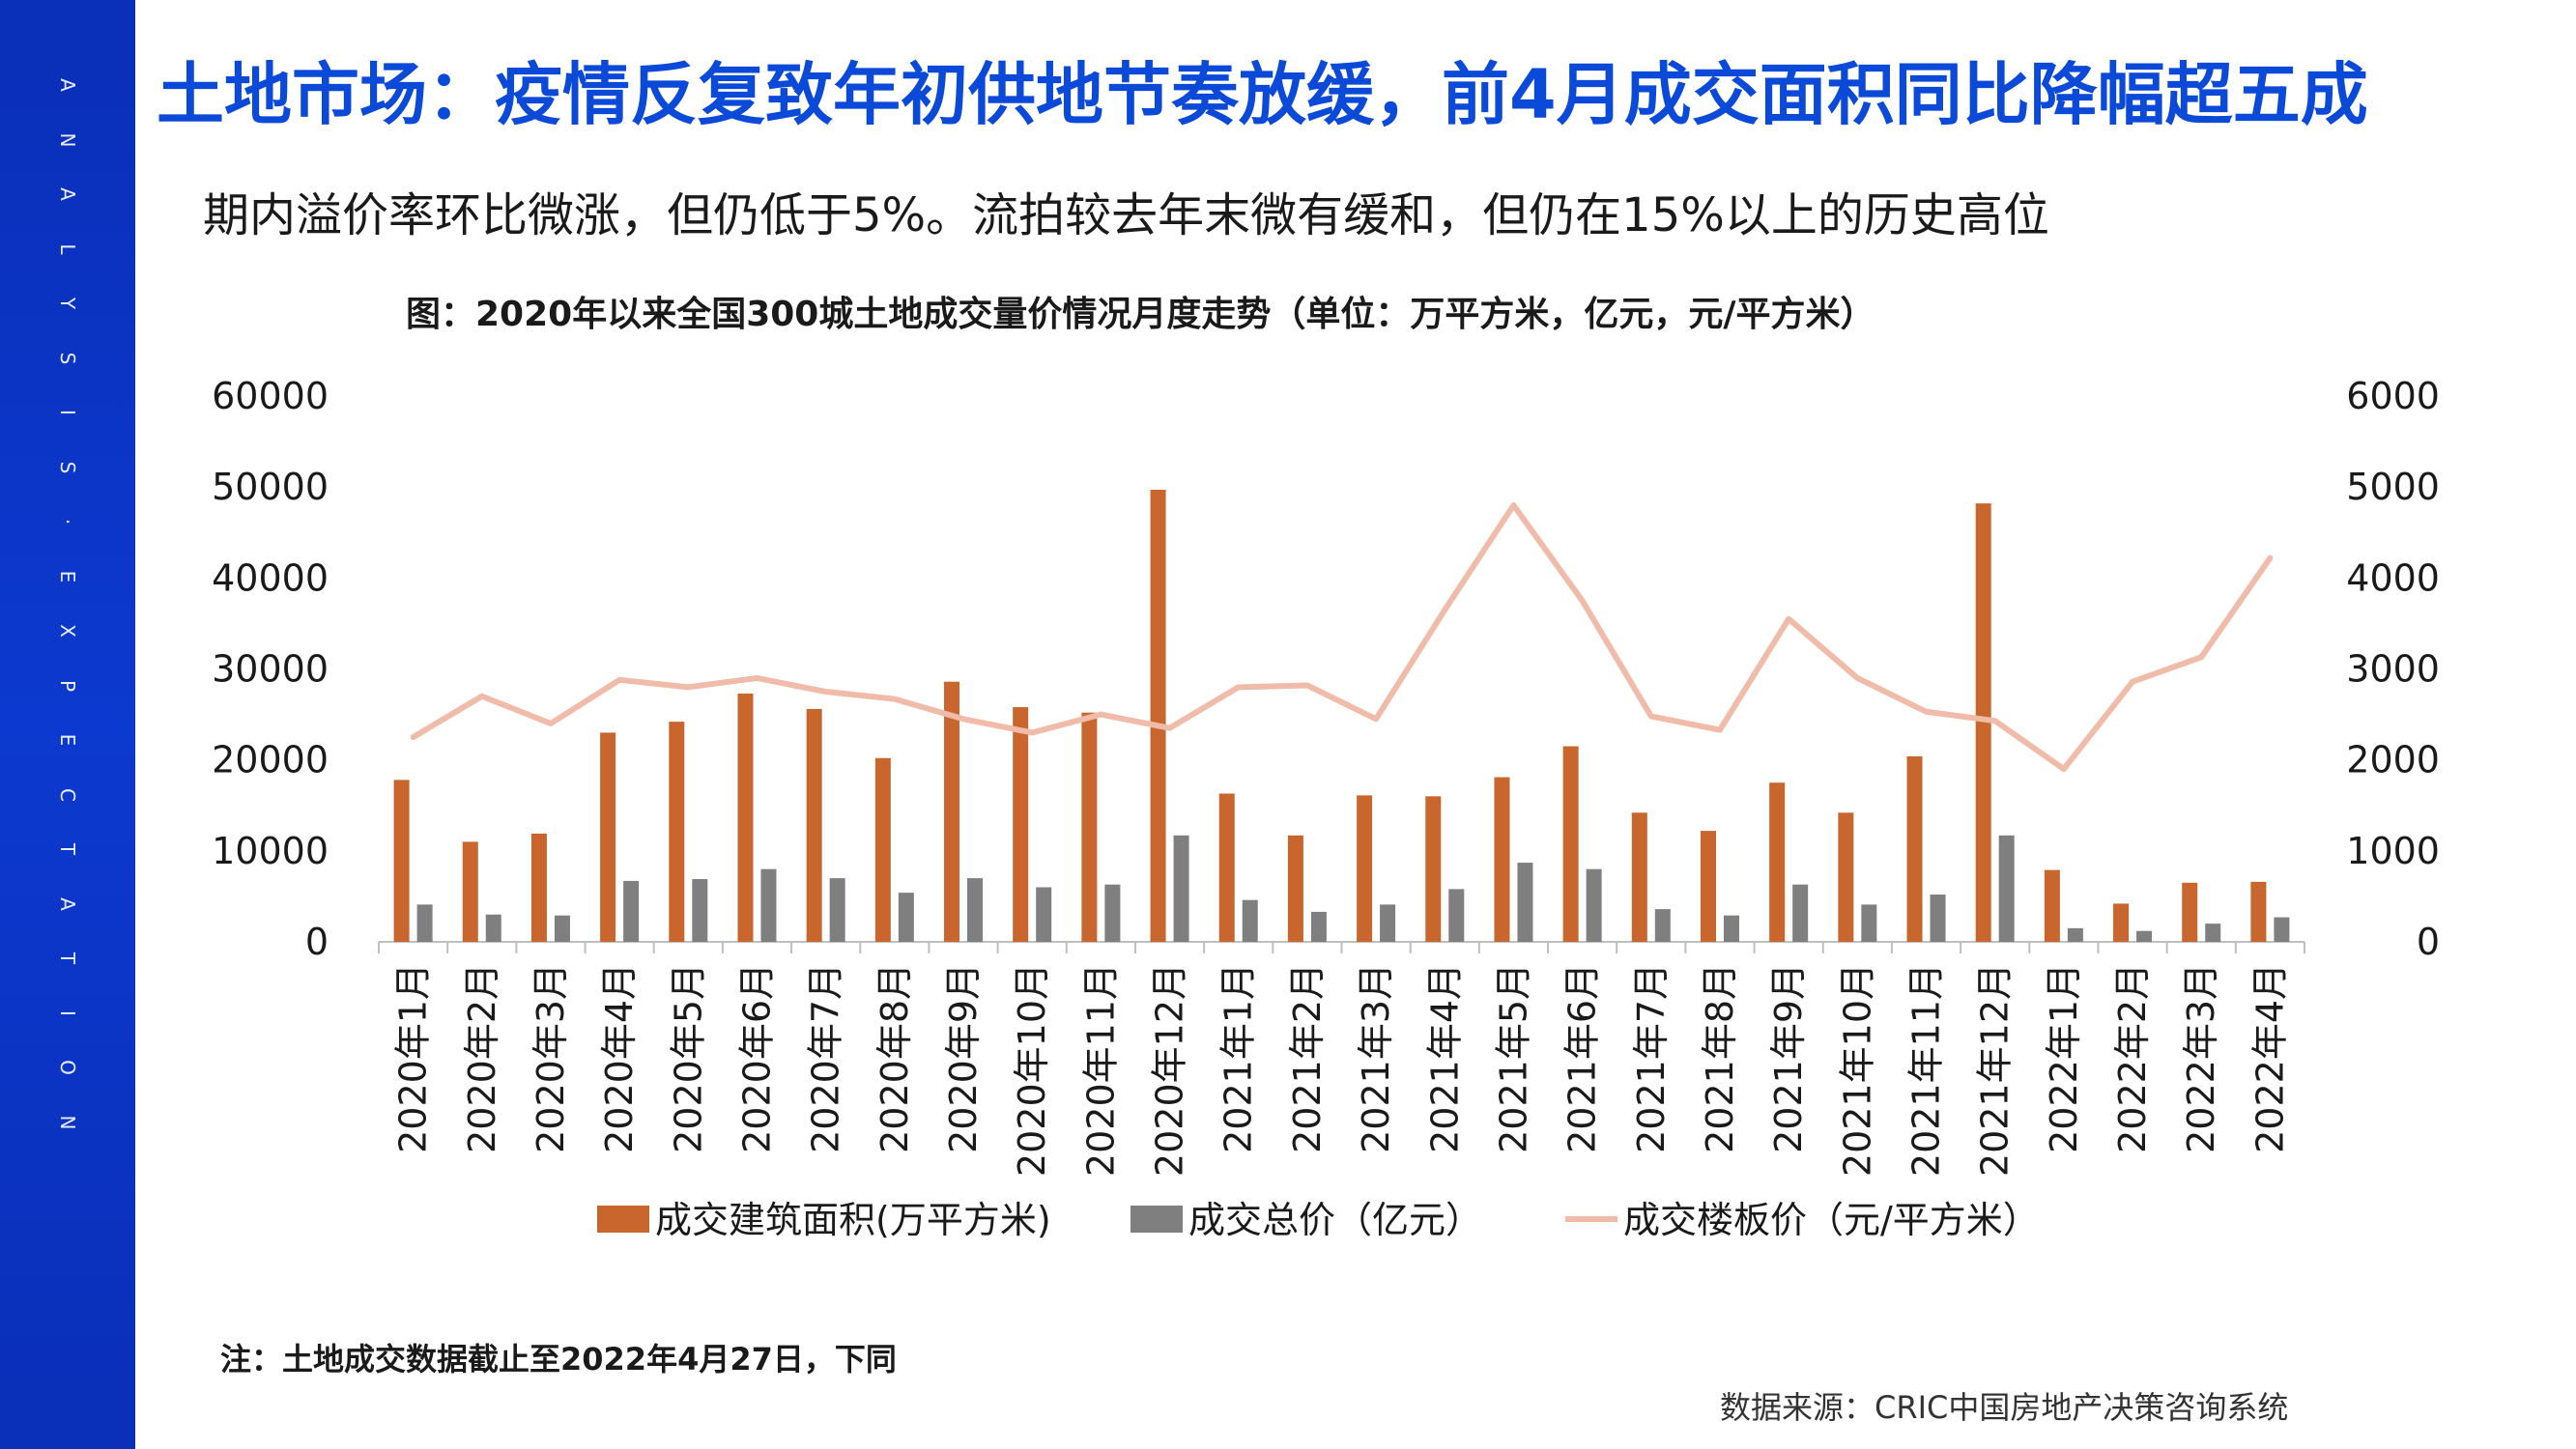 This screenshot has width=2576, height=1449. I want to click on x-tick-label: 2020年10月, so click(1032, 1070).